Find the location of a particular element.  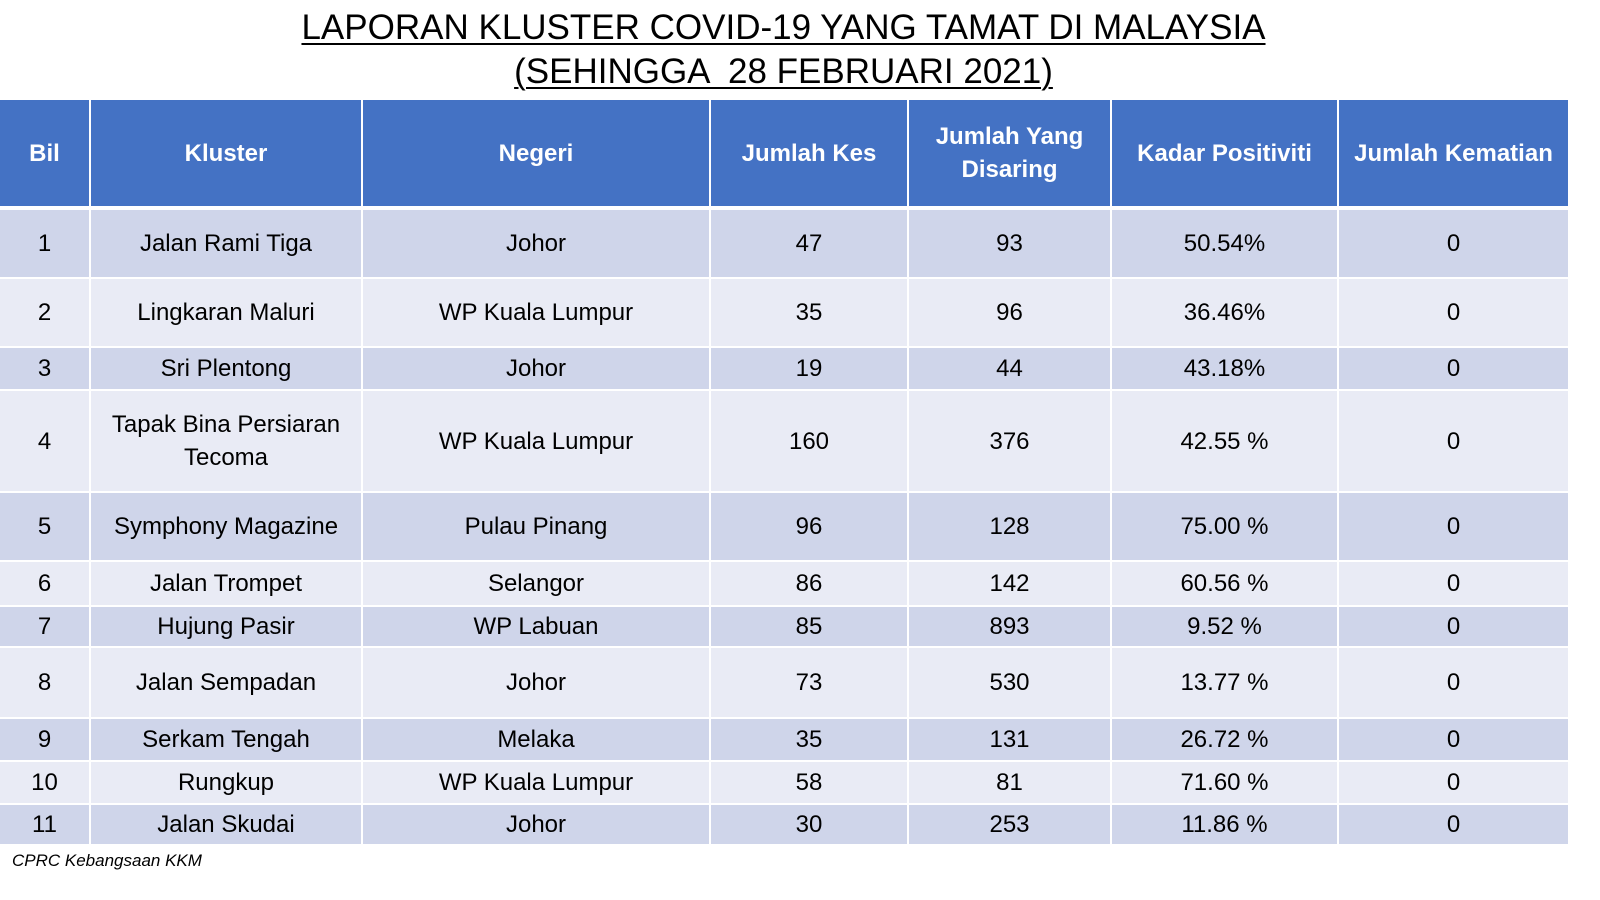

cell-kluster: Jalan Skudai is located at coordinates (227, 825).